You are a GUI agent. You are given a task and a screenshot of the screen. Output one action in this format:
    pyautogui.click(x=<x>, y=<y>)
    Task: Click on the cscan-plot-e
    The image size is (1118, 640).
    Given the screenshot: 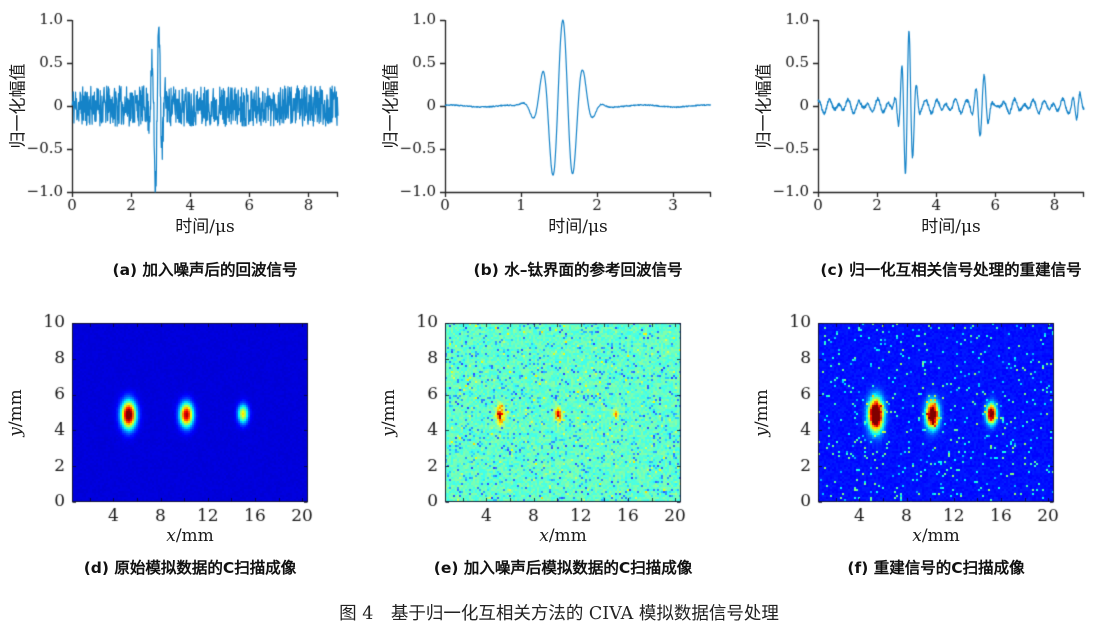 What is the action you would take?
    pyautogui.click(x=559, y=422)
    